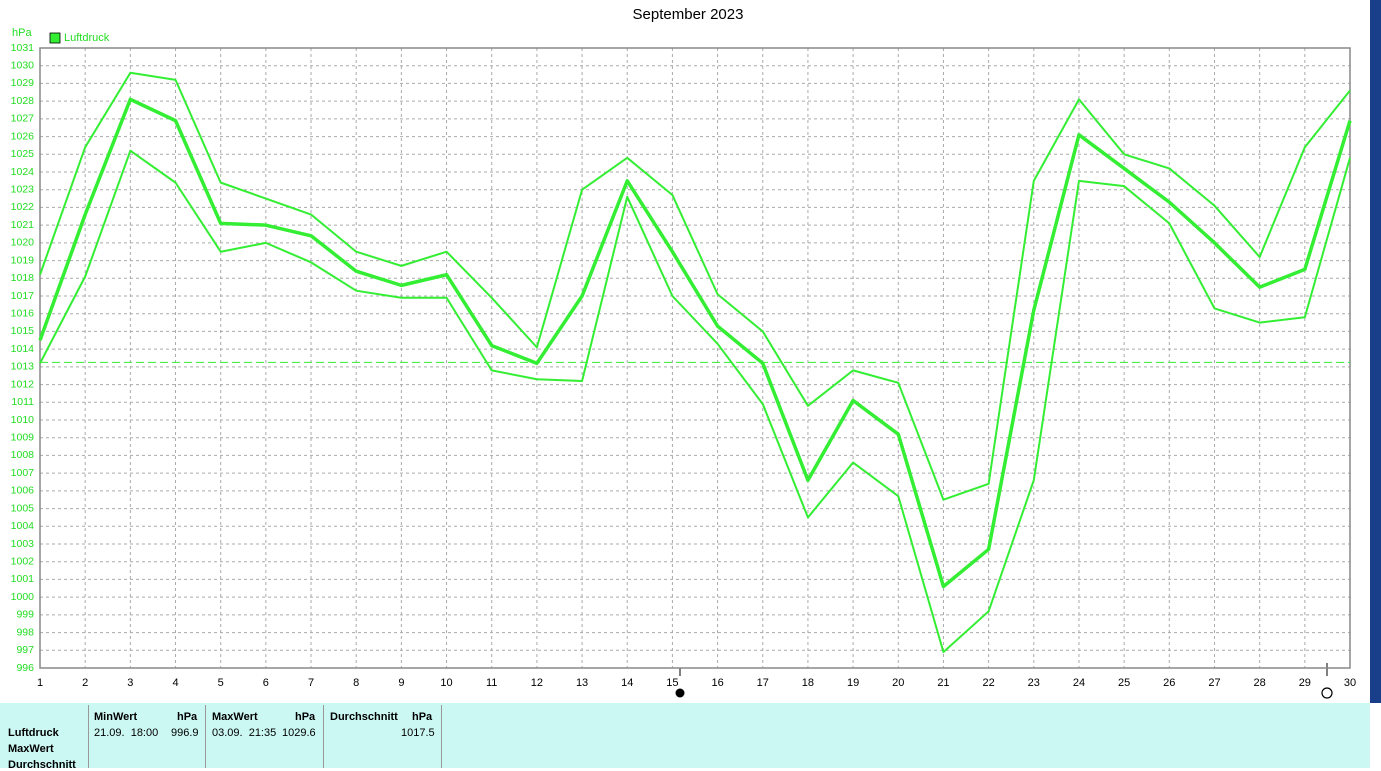 Image resolution: width=1381 pixels, height=771 pixels. I want to click on y-tick-label: 1006, so click(23, 491).